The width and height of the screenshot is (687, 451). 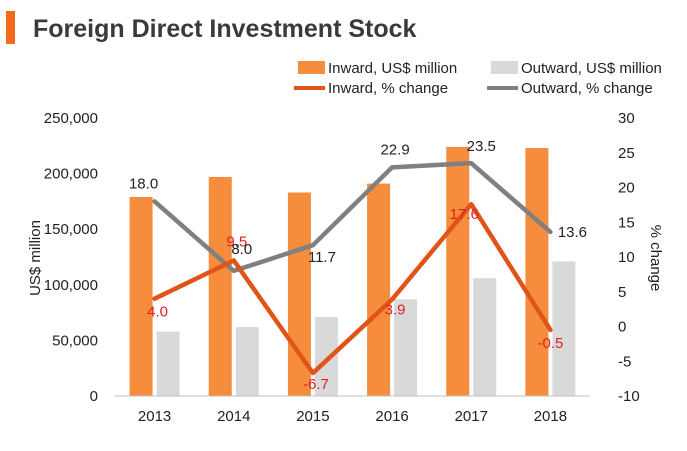 What do you see at coordinates (75, 340) in the screenshot?
I see `y-tick-left: 50,000` at bounding box center [75, 340].